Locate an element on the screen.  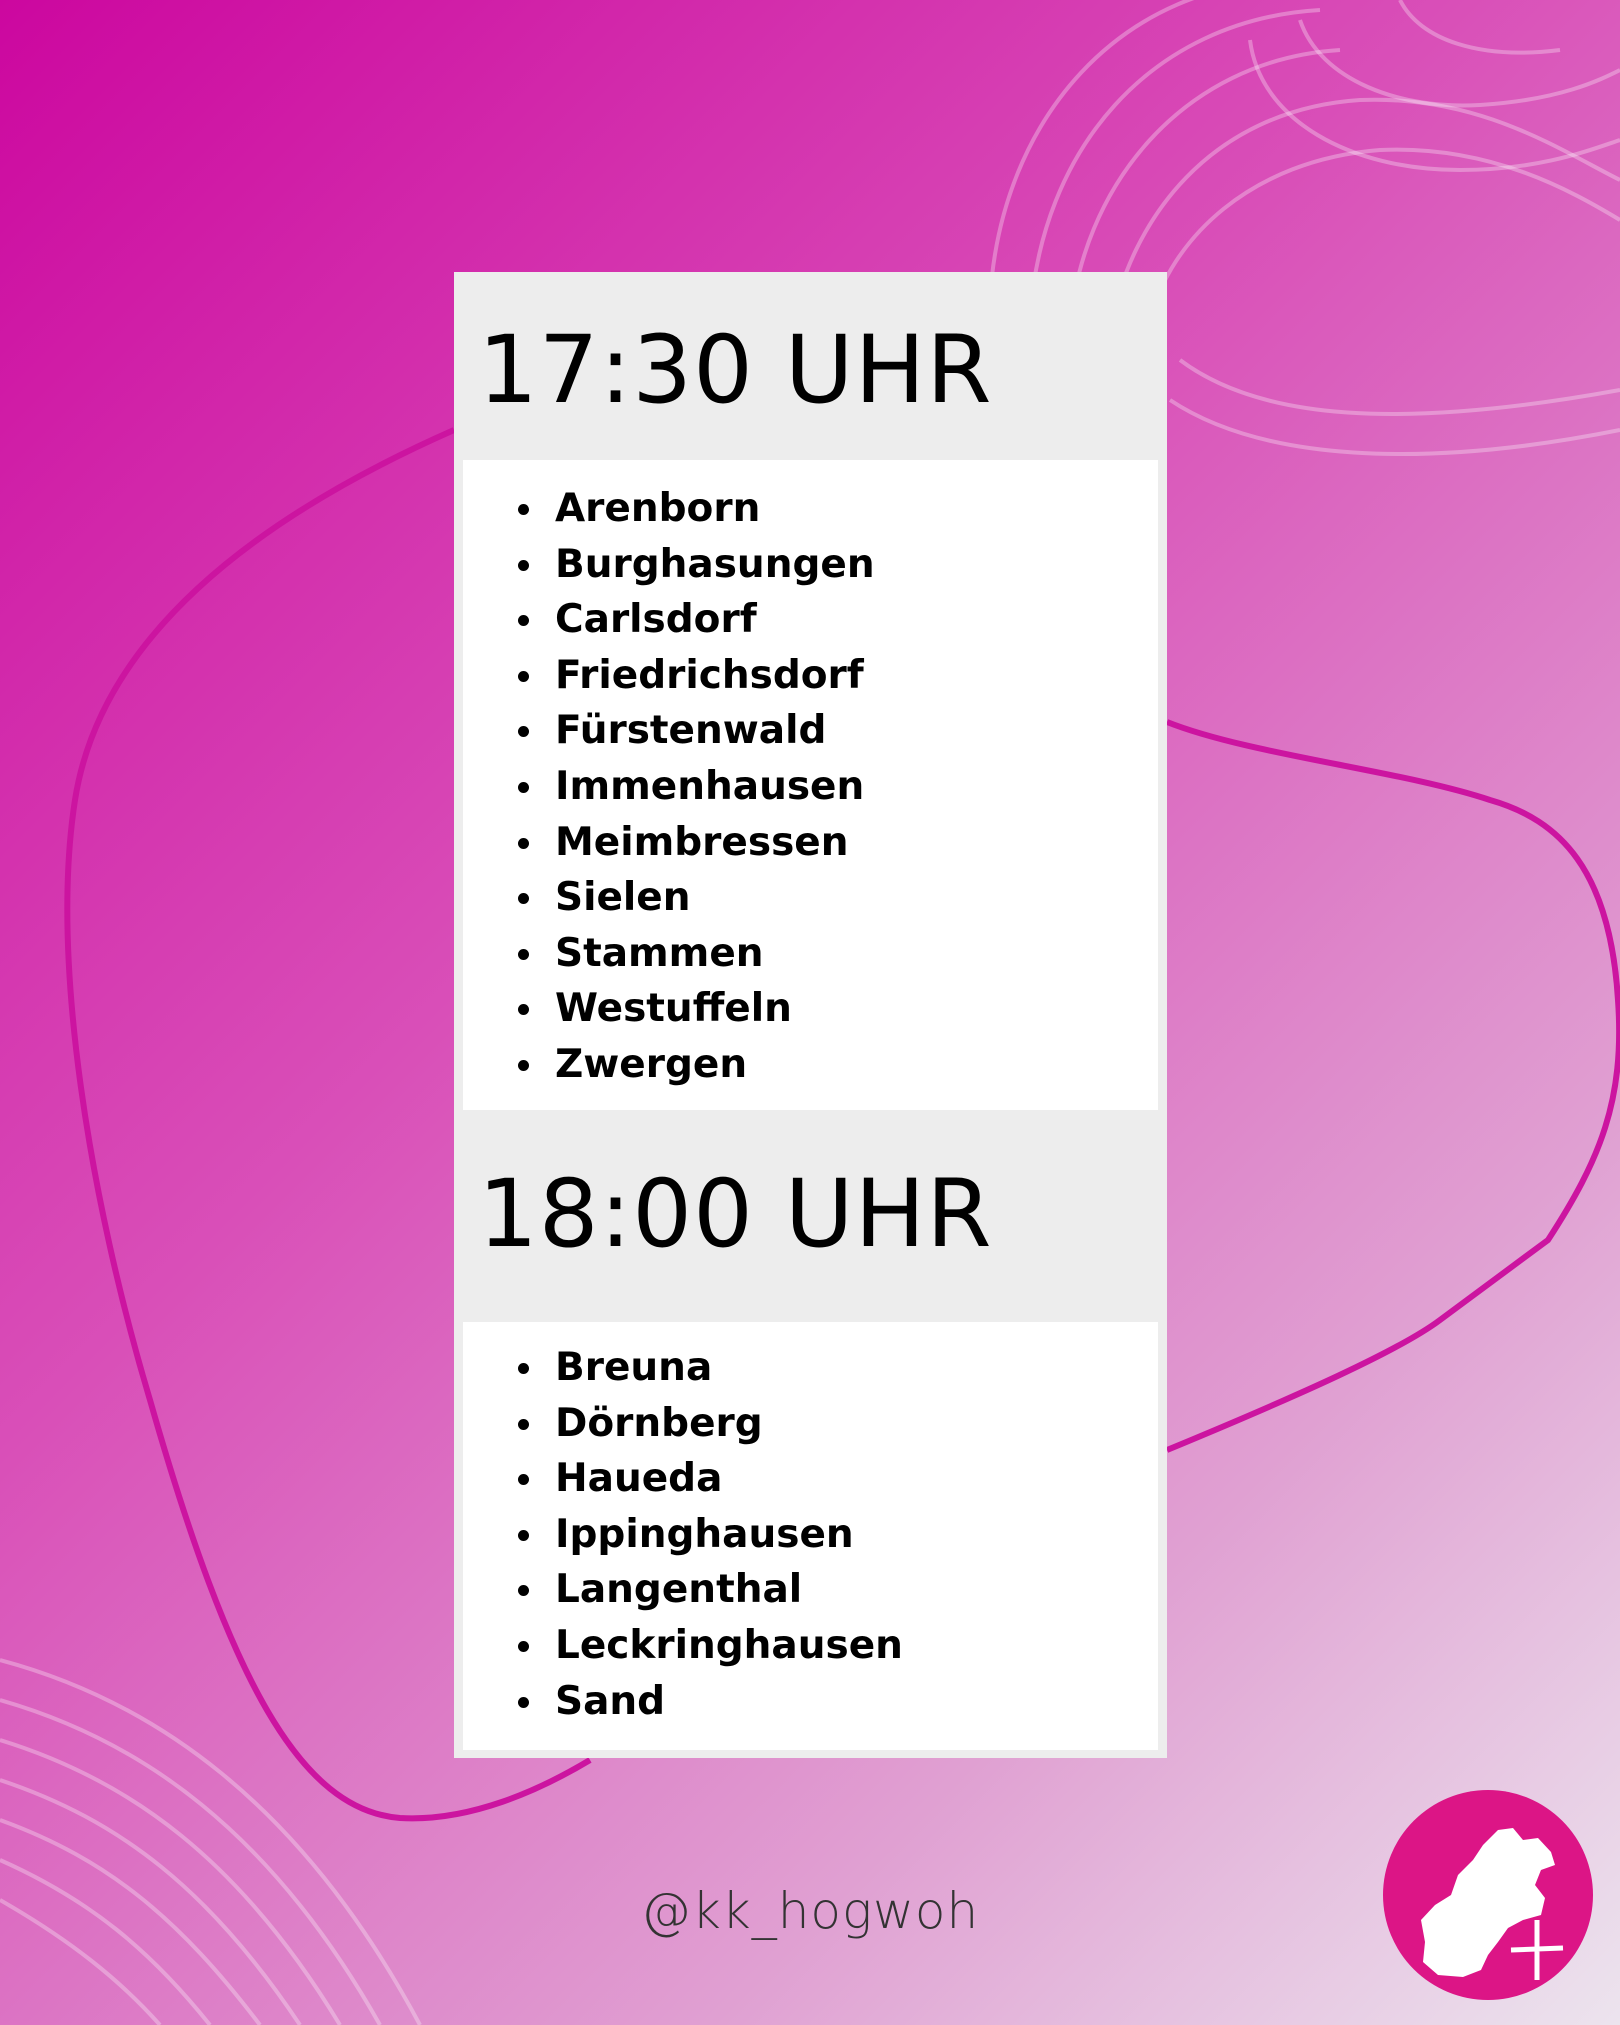
list-item: Immenhausen is located at coordinates (810, 787).